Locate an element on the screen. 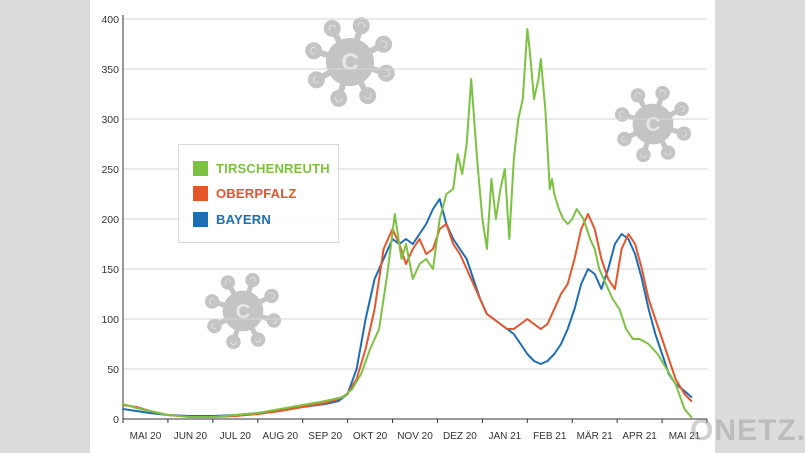 The image size is (805, 453). legend-label-oberpfalz: OBERPFALZ is located at coordinates (256, 193).